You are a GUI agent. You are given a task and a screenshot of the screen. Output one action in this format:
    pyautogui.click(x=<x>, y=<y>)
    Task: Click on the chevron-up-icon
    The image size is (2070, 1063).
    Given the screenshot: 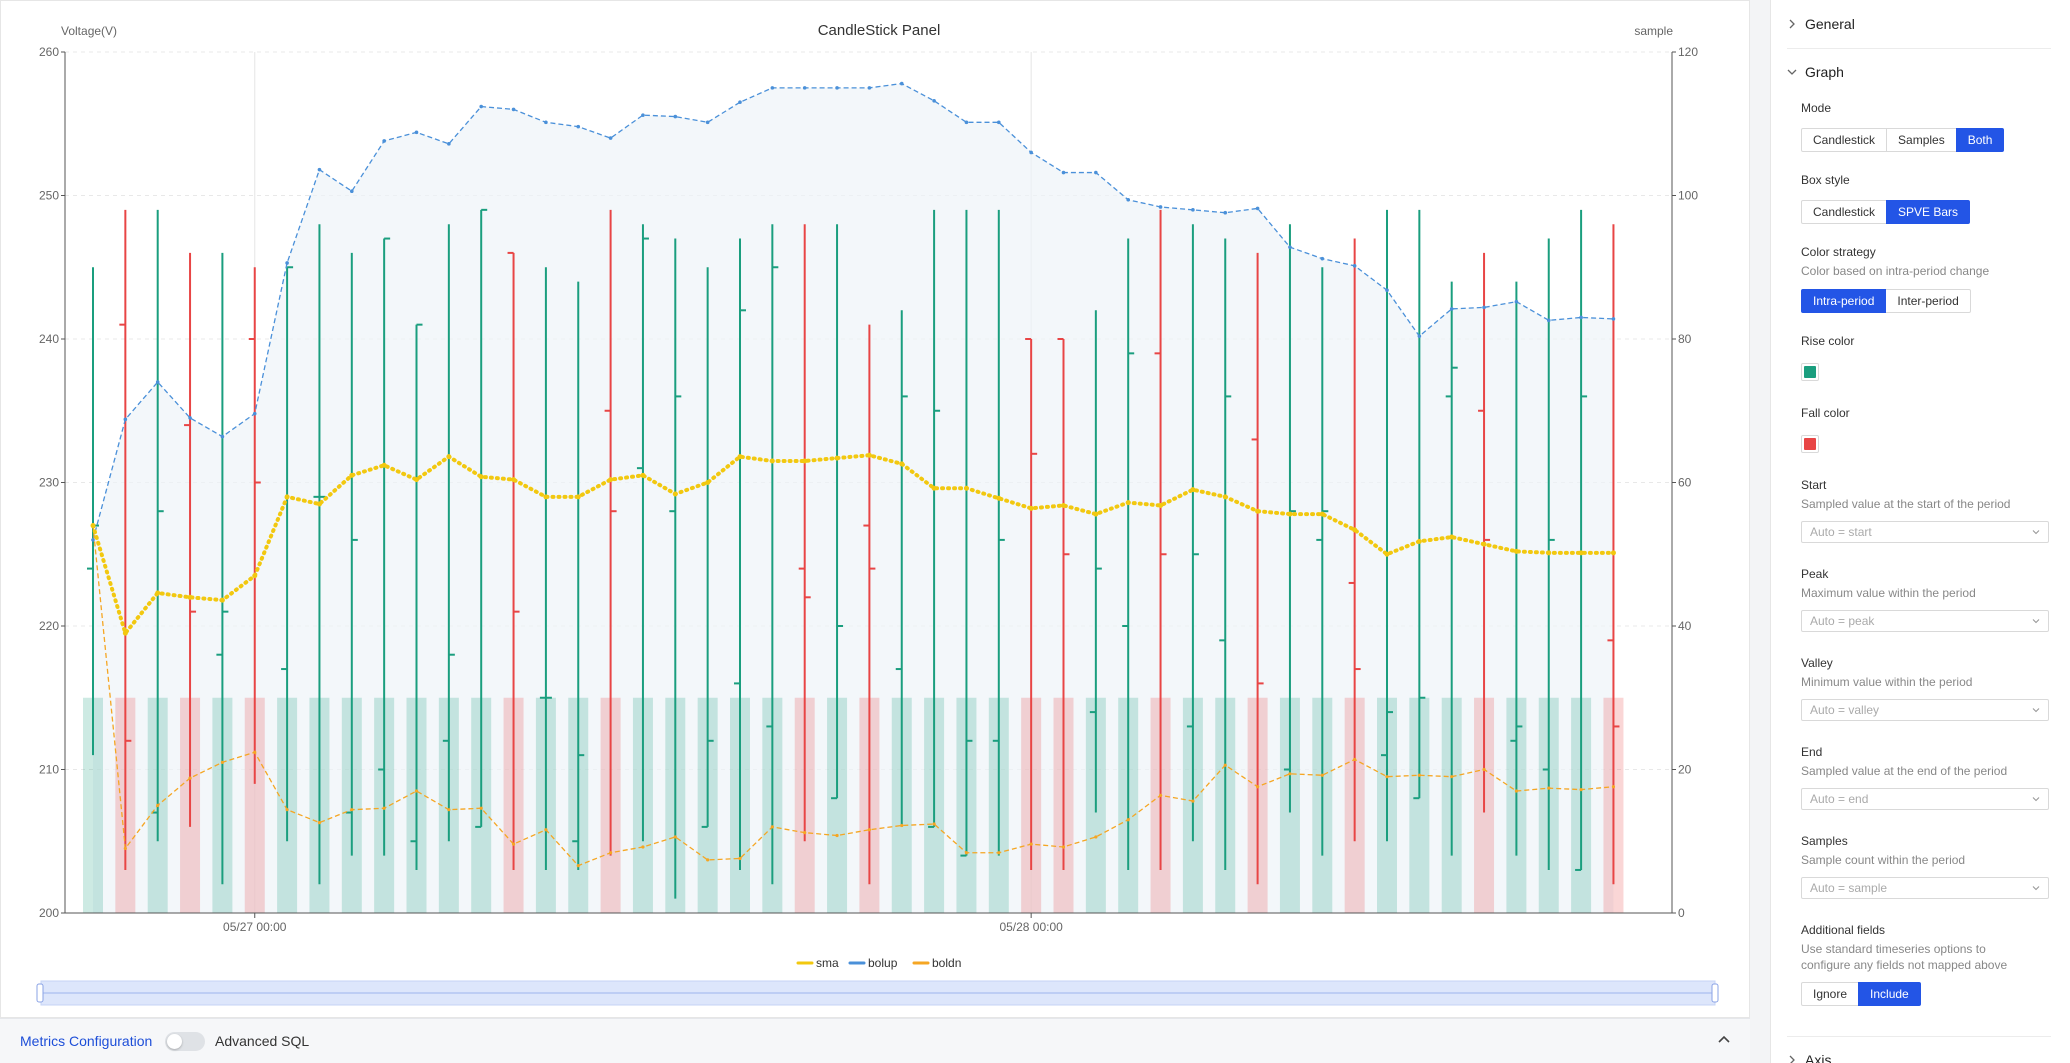 What is the action you would take?
    pyautogui.click(x=1724, y=1039)
    